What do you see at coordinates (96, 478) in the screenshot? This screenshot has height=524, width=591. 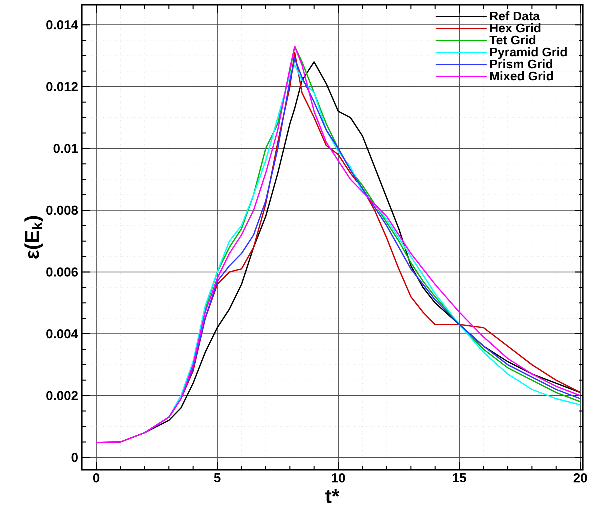 I see `x-tick-label: 0` at bounding box center [96, 478].